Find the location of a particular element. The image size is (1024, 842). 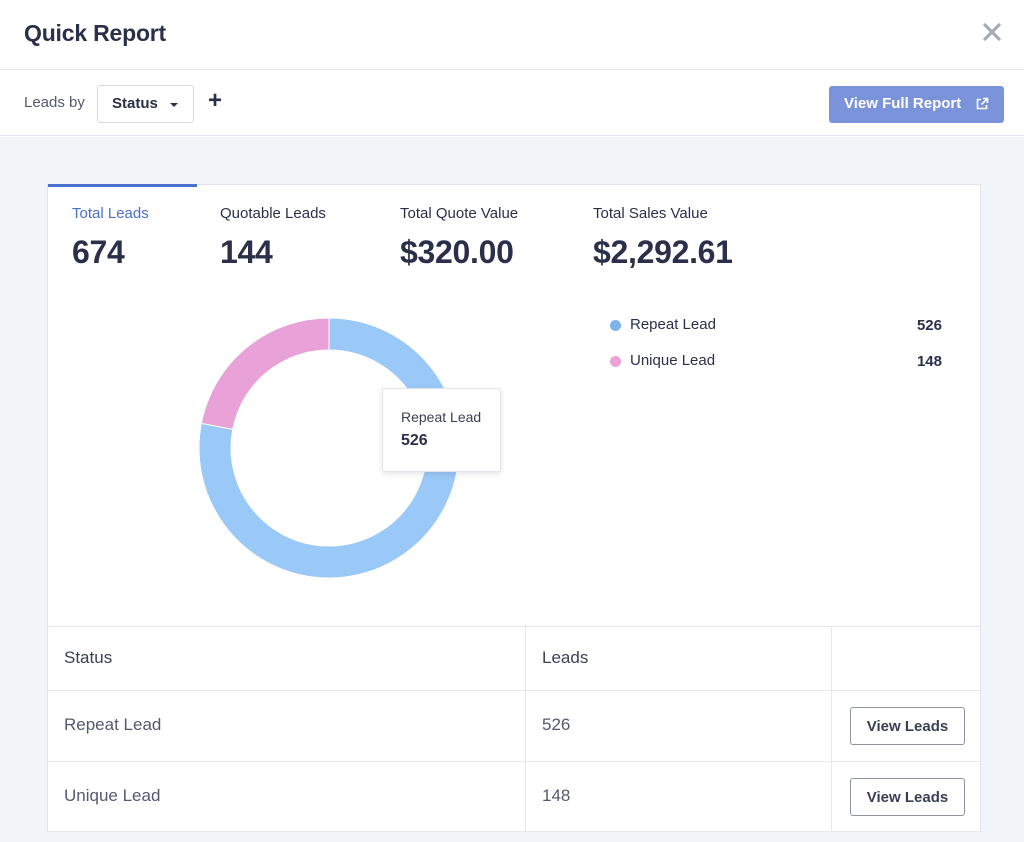

column-header: Leads is located at coordinates (565, 657).